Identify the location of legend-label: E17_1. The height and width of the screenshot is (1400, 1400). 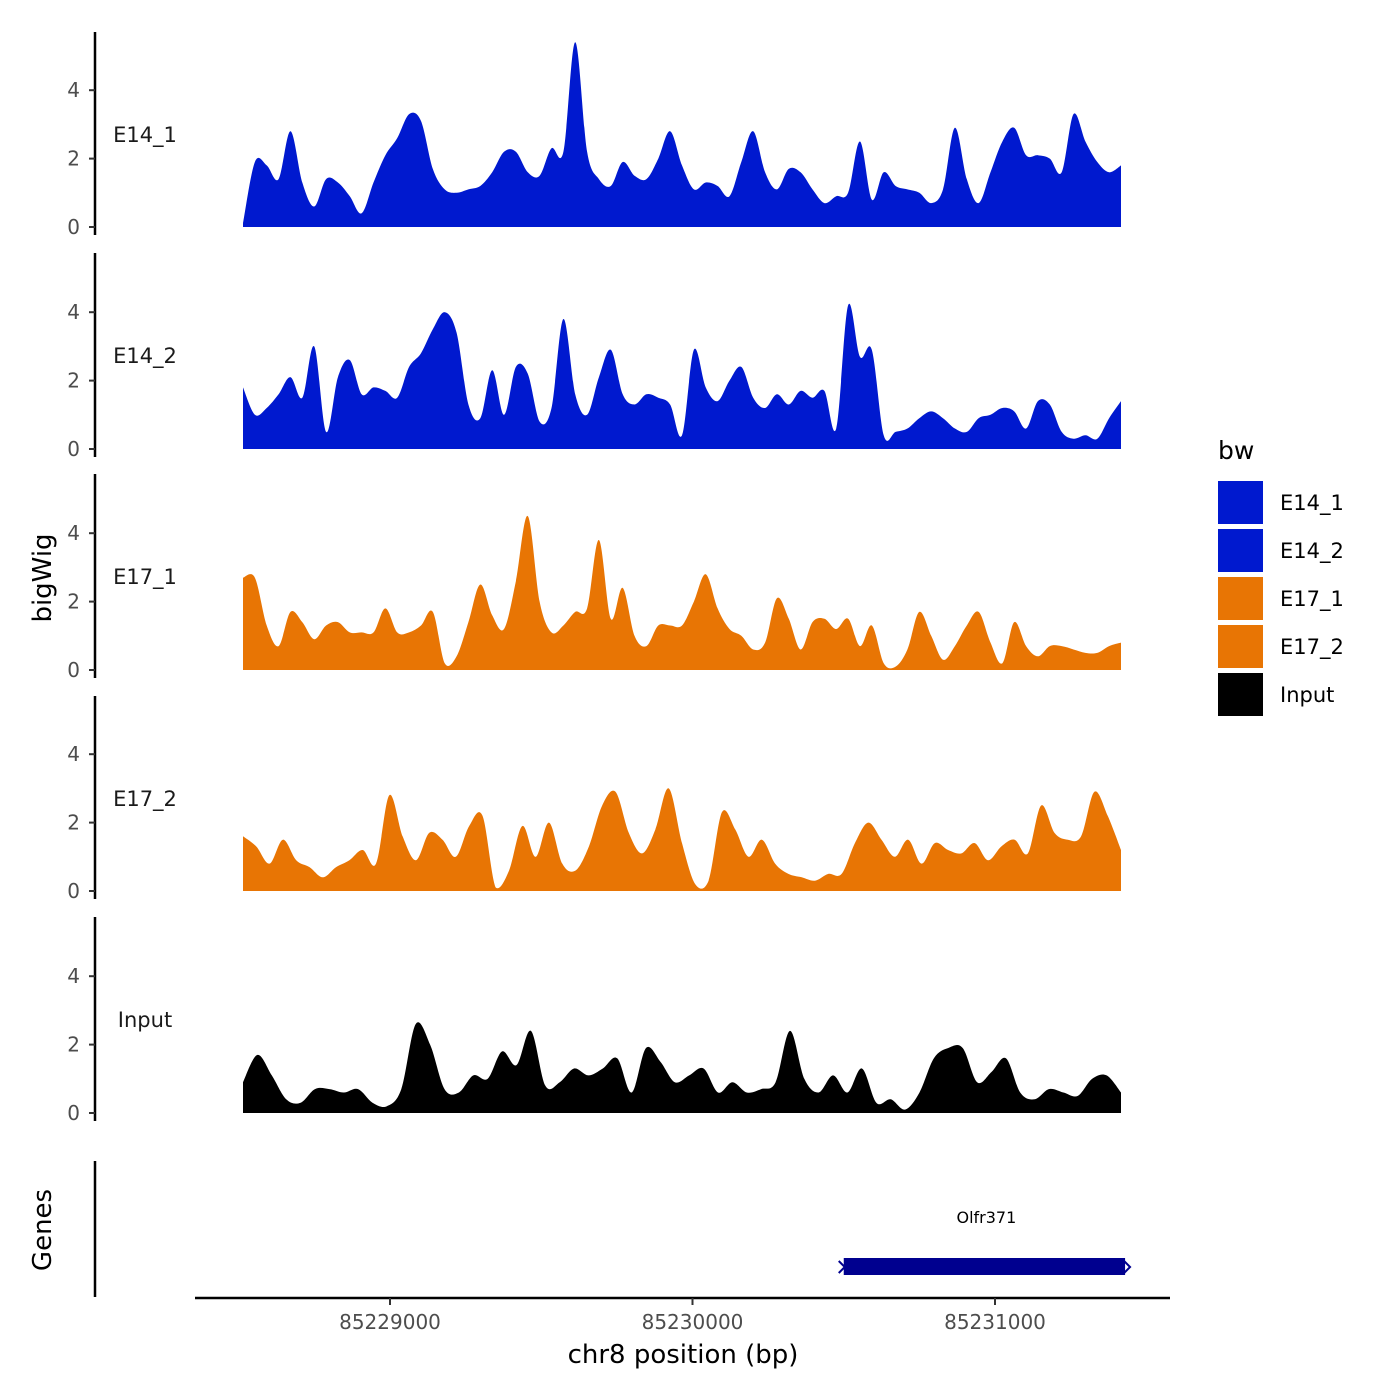
(1312, 599).